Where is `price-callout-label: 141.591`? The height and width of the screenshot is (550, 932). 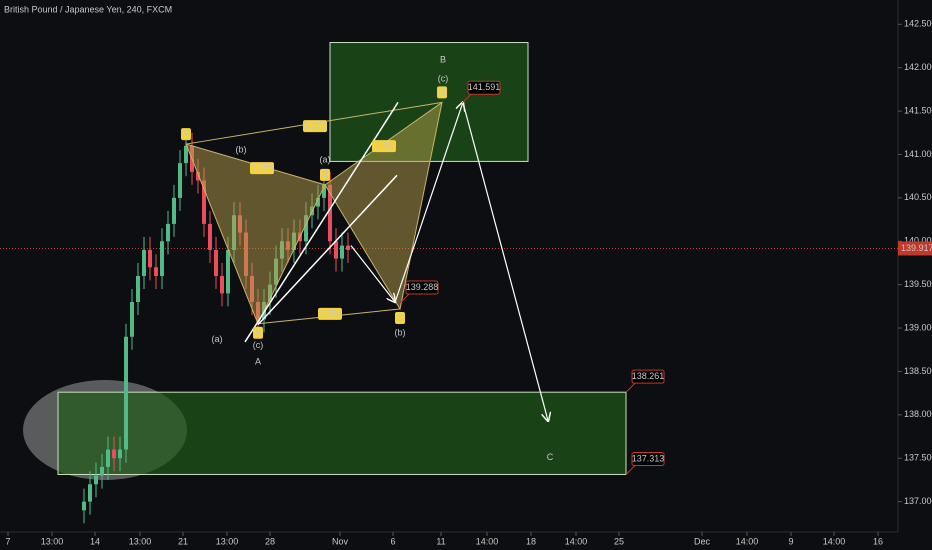 price-callout-label: 141.591 is located at coordinates (484, 87).